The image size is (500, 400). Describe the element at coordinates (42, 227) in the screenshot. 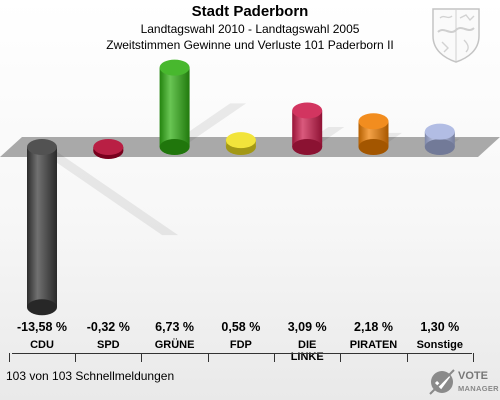

I see `bar-cdu` at that location.